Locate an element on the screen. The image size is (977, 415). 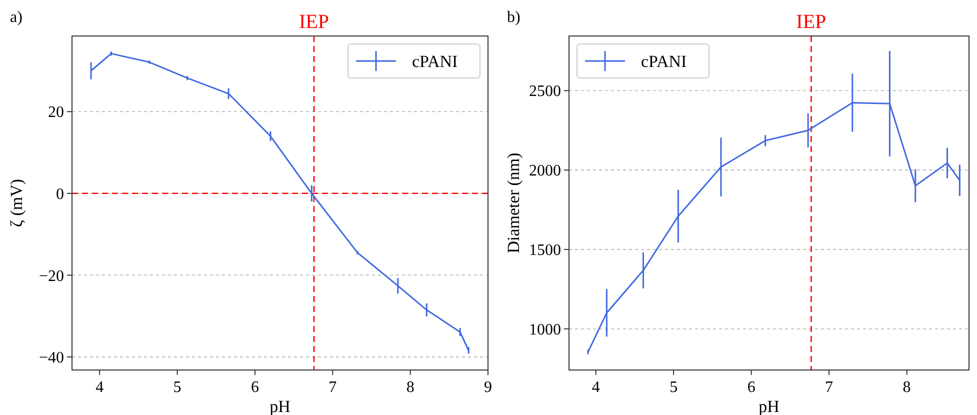
x-tick-label: 9 is located at coordinates (488, 387).